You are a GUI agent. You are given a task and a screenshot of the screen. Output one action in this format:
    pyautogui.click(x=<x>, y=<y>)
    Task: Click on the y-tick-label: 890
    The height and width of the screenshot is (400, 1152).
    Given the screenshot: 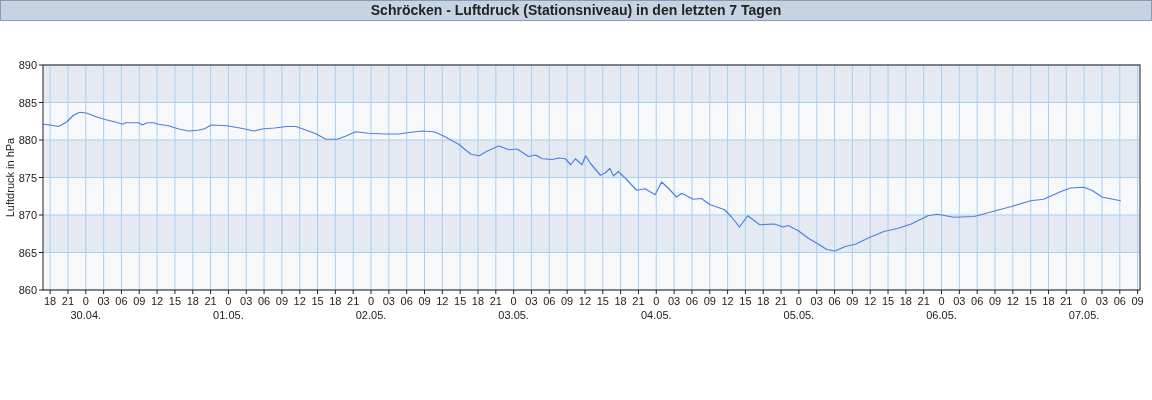 What is the action you would take?
    pyautogui.click(x=27, y=65)
    